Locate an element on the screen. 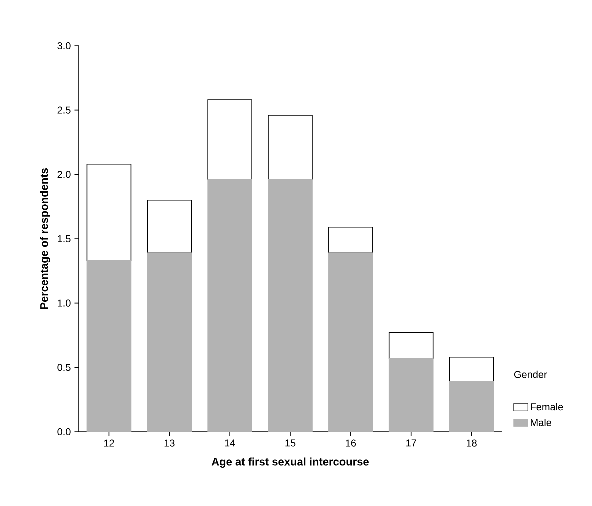  y-tick-label: 2.5 is located at coordinates (64, 110).